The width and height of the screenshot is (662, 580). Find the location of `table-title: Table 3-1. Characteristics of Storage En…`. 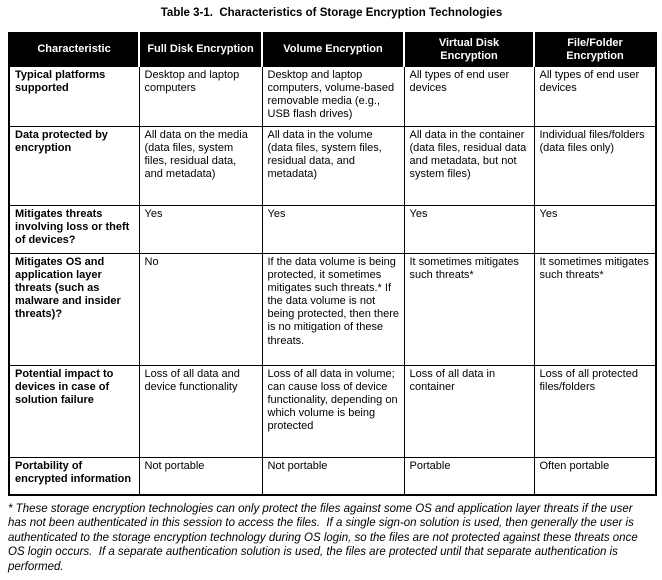

table-title: Table 3-1. Characteristics of Storage En… is located at coordinates (331, 13).